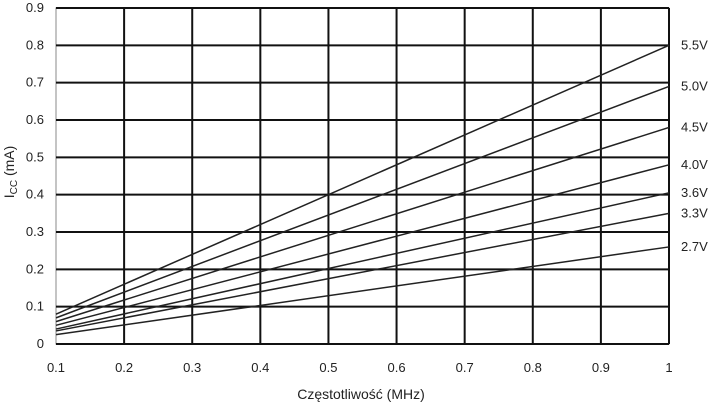 This screenshot has height=406, width=713. Describe the element at coordinates (35, 44) in the screenshot. I see `y-tick-label: 0.8` at that location.